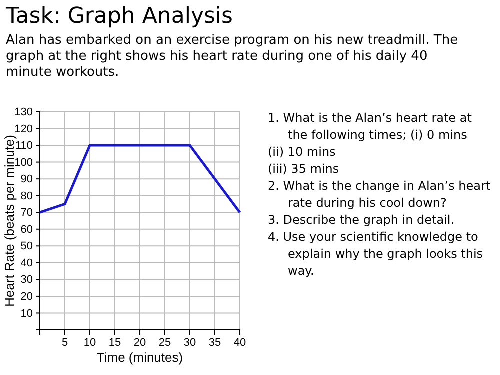  What do you see at coordinates (9, 221) in the screenshot?
I see `y-axis-title: Heart Rate (beats per minute)` at bounding box center [9, 221].